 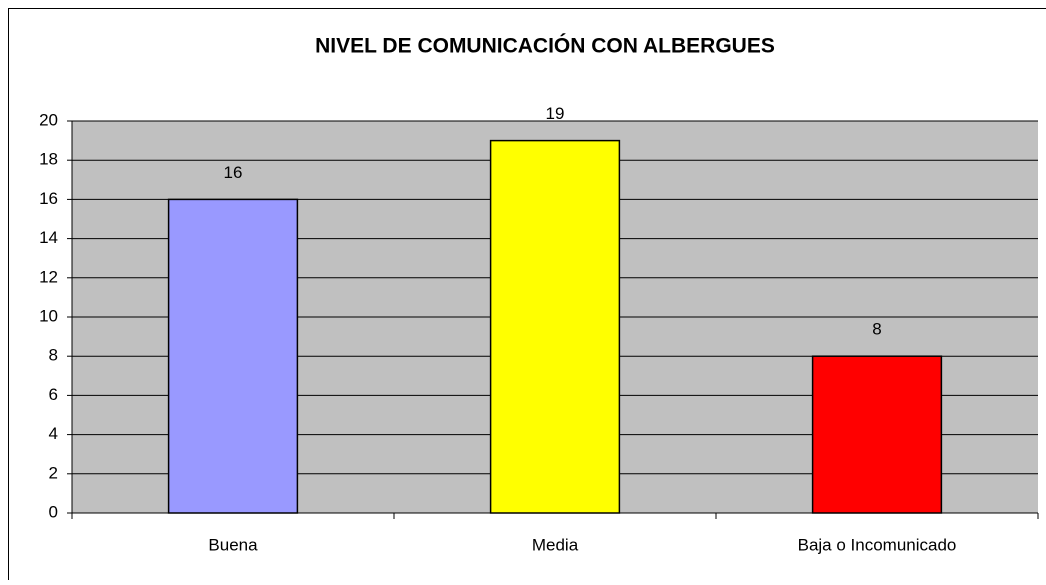 I want to click on y-tick-label: 12, so click(x=48, y=276).